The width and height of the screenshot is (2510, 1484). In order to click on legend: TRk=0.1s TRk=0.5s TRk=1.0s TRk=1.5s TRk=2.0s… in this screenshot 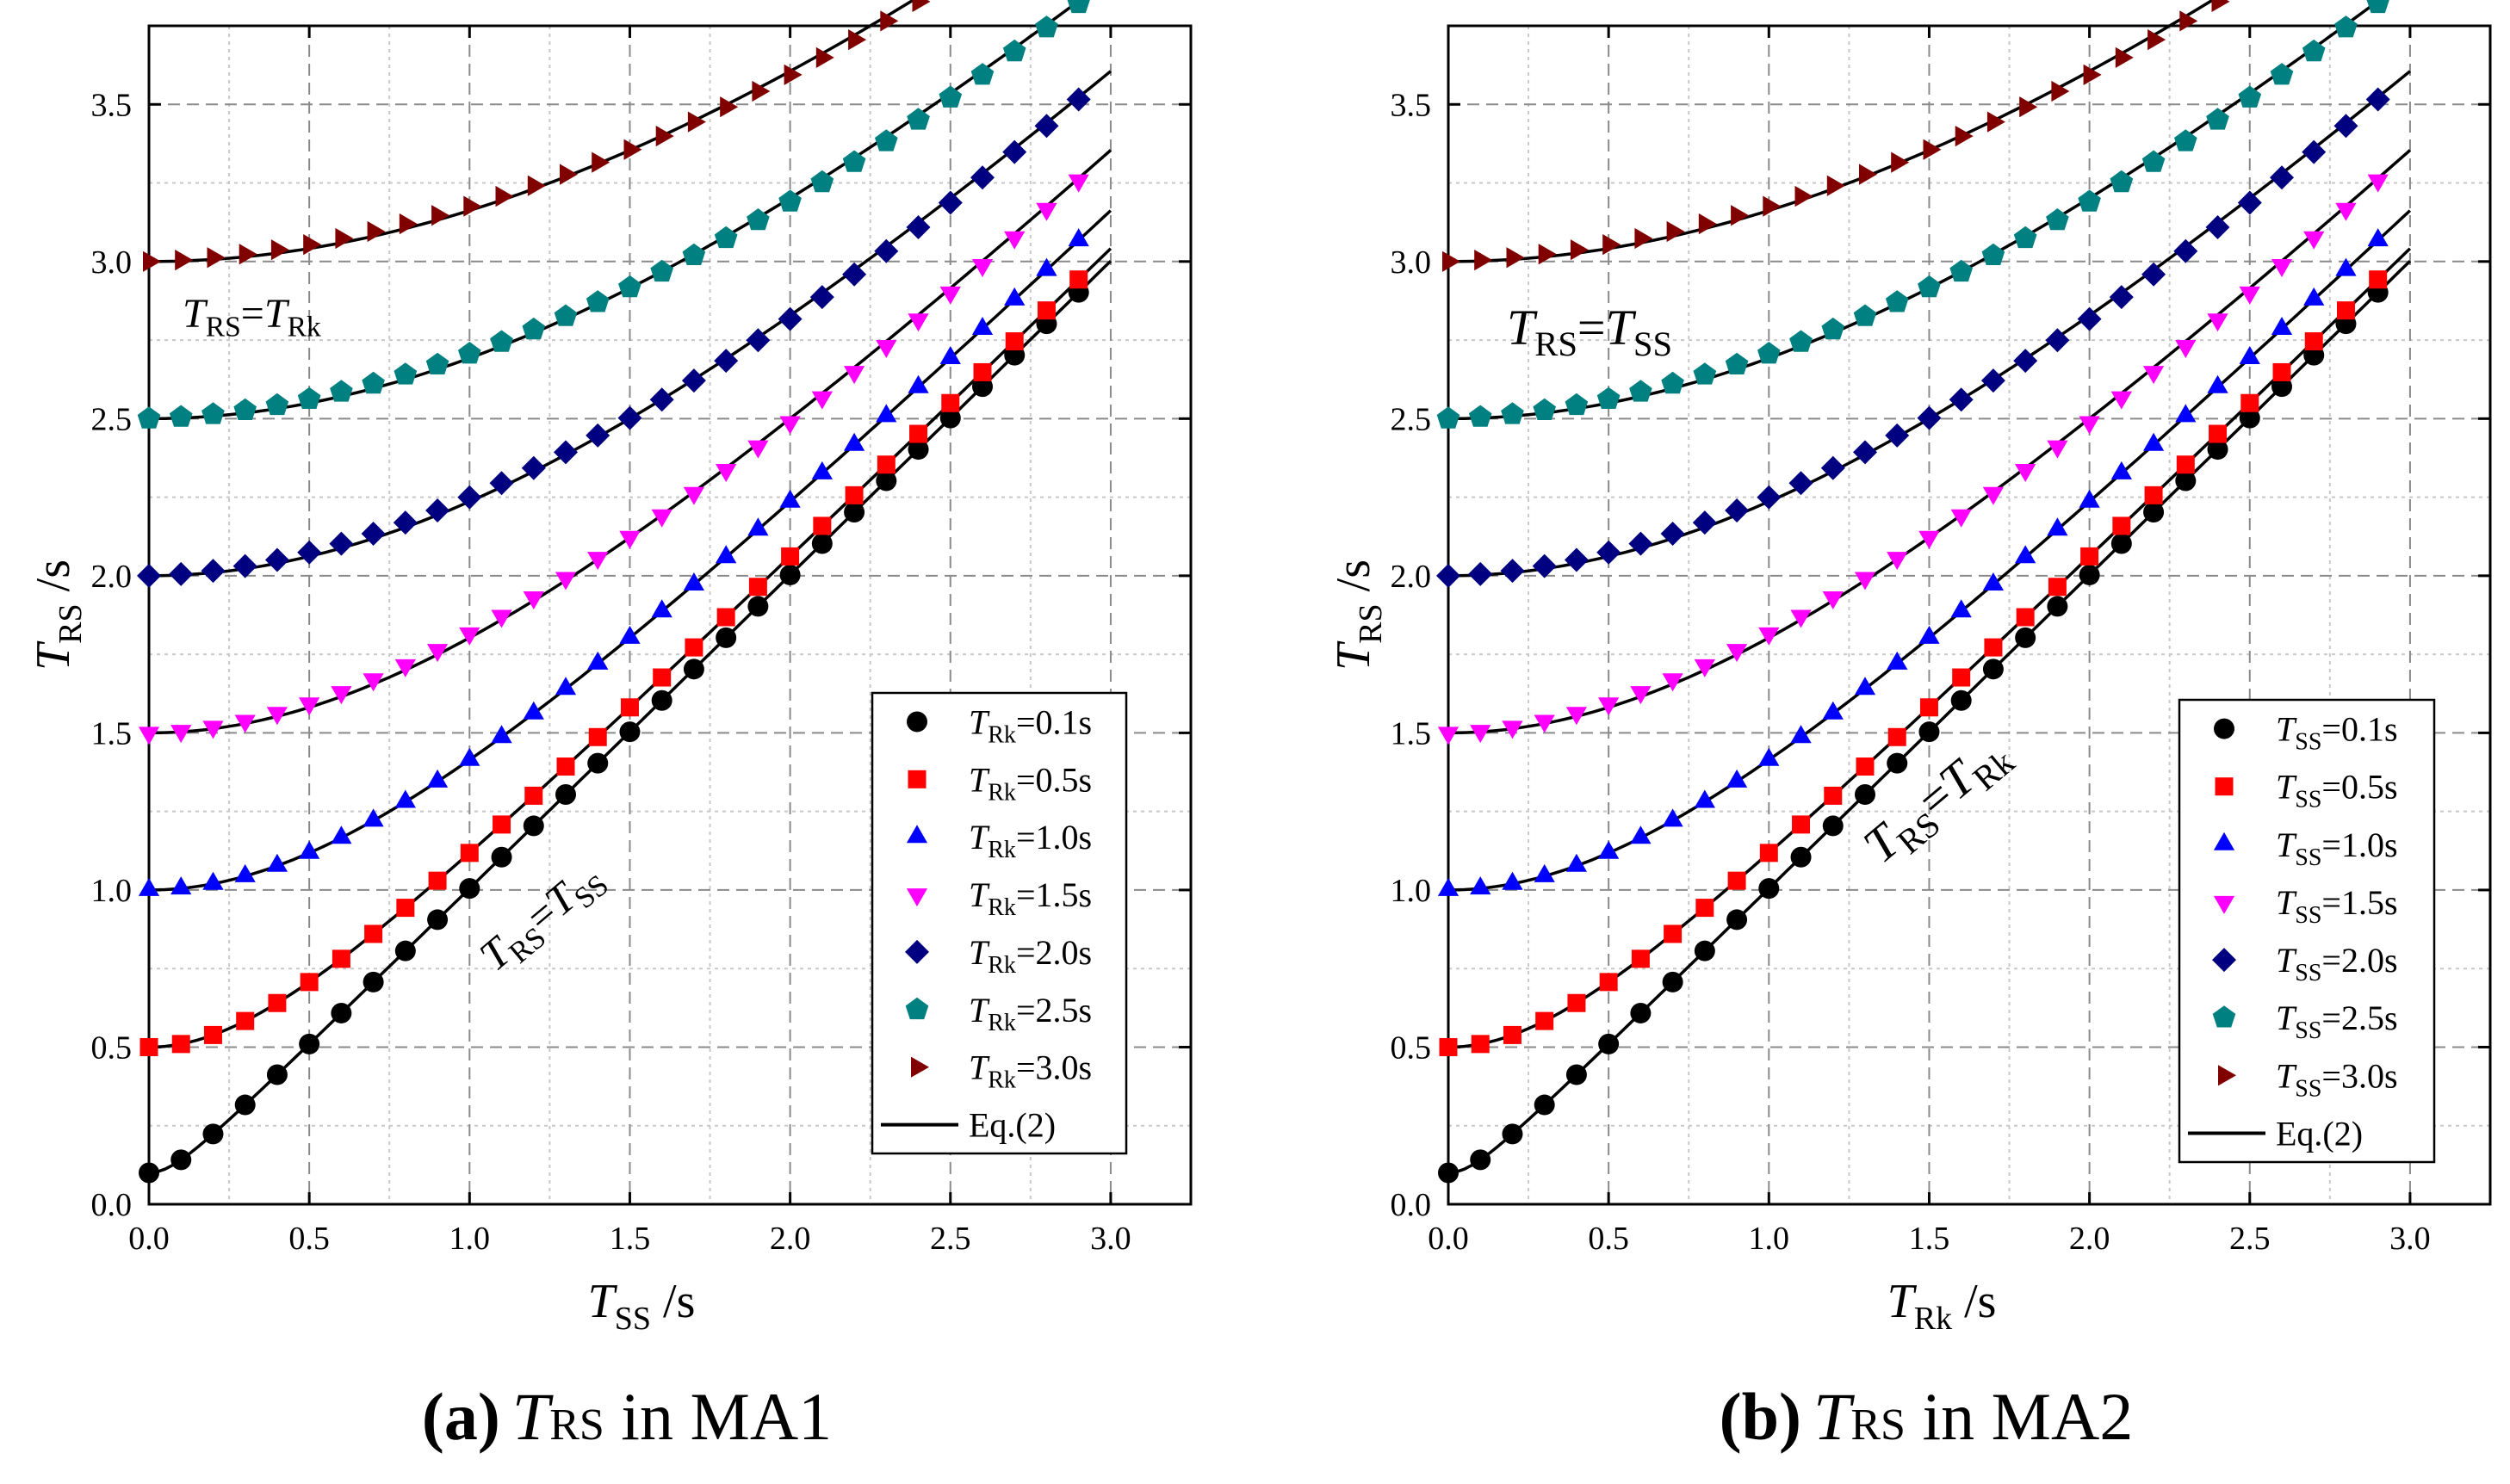, I will do `click(1000, 923)`.